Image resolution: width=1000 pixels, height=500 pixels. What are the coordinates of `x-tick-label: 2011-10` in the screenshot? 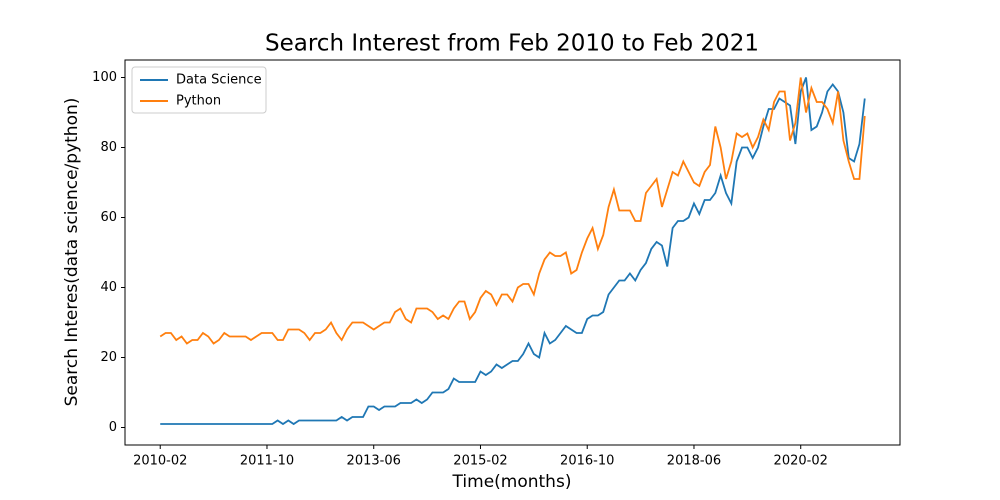 It's located at (267, 461).